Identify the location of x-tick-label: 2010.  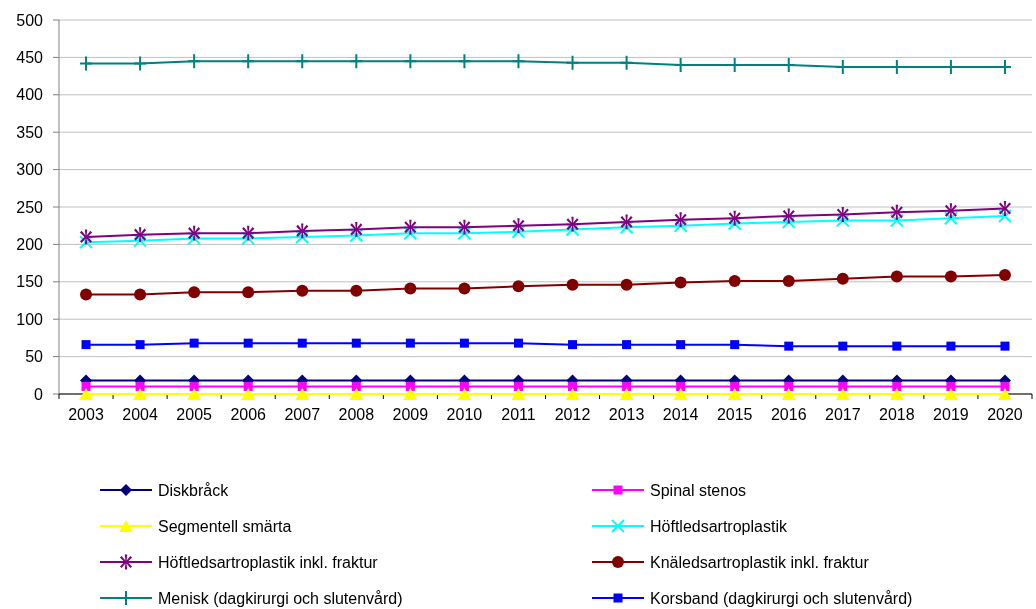
(464, 414).